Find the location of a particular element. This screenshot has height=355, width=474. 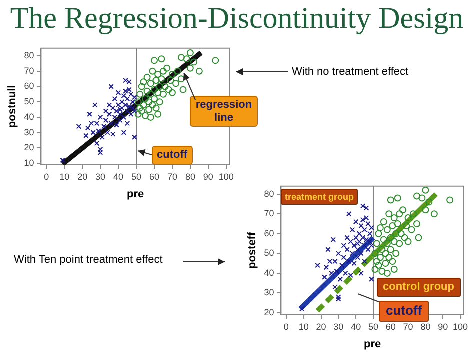

x-tick-label: 70 is located at coordinates (172, 177).